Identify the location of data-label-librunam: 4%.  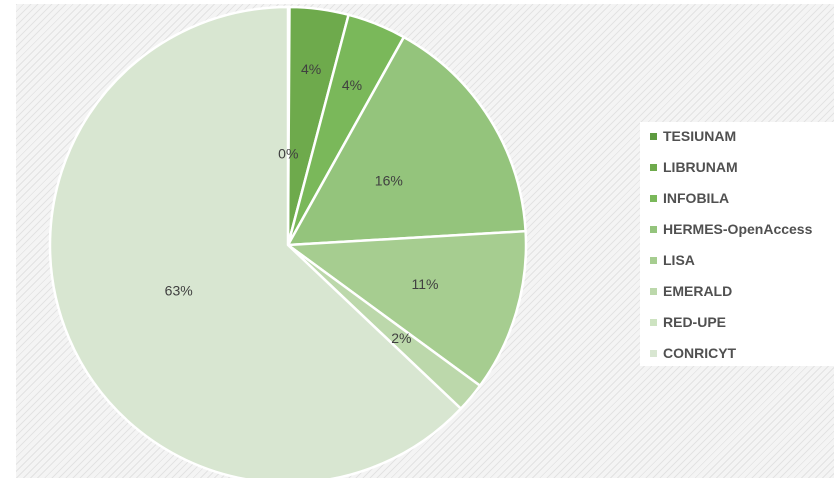
(311, 69).